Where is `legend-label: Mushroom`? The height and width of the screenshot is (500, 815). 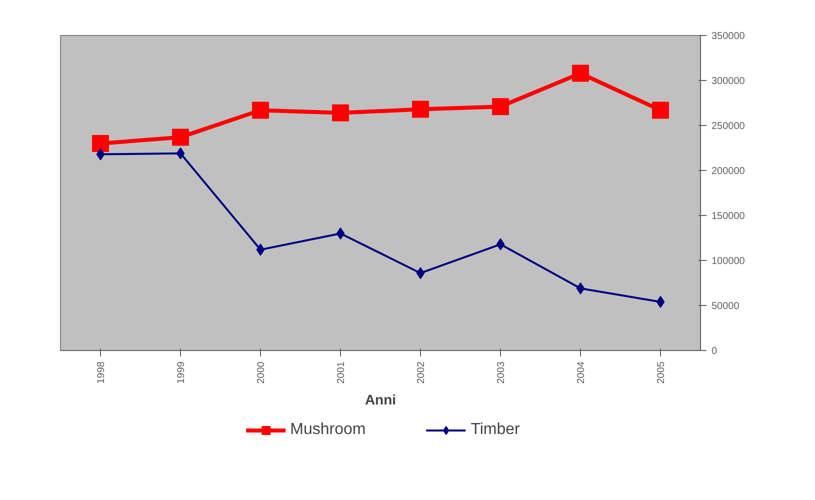 legend-label: Mushroom is located at coordinates (328, 430).